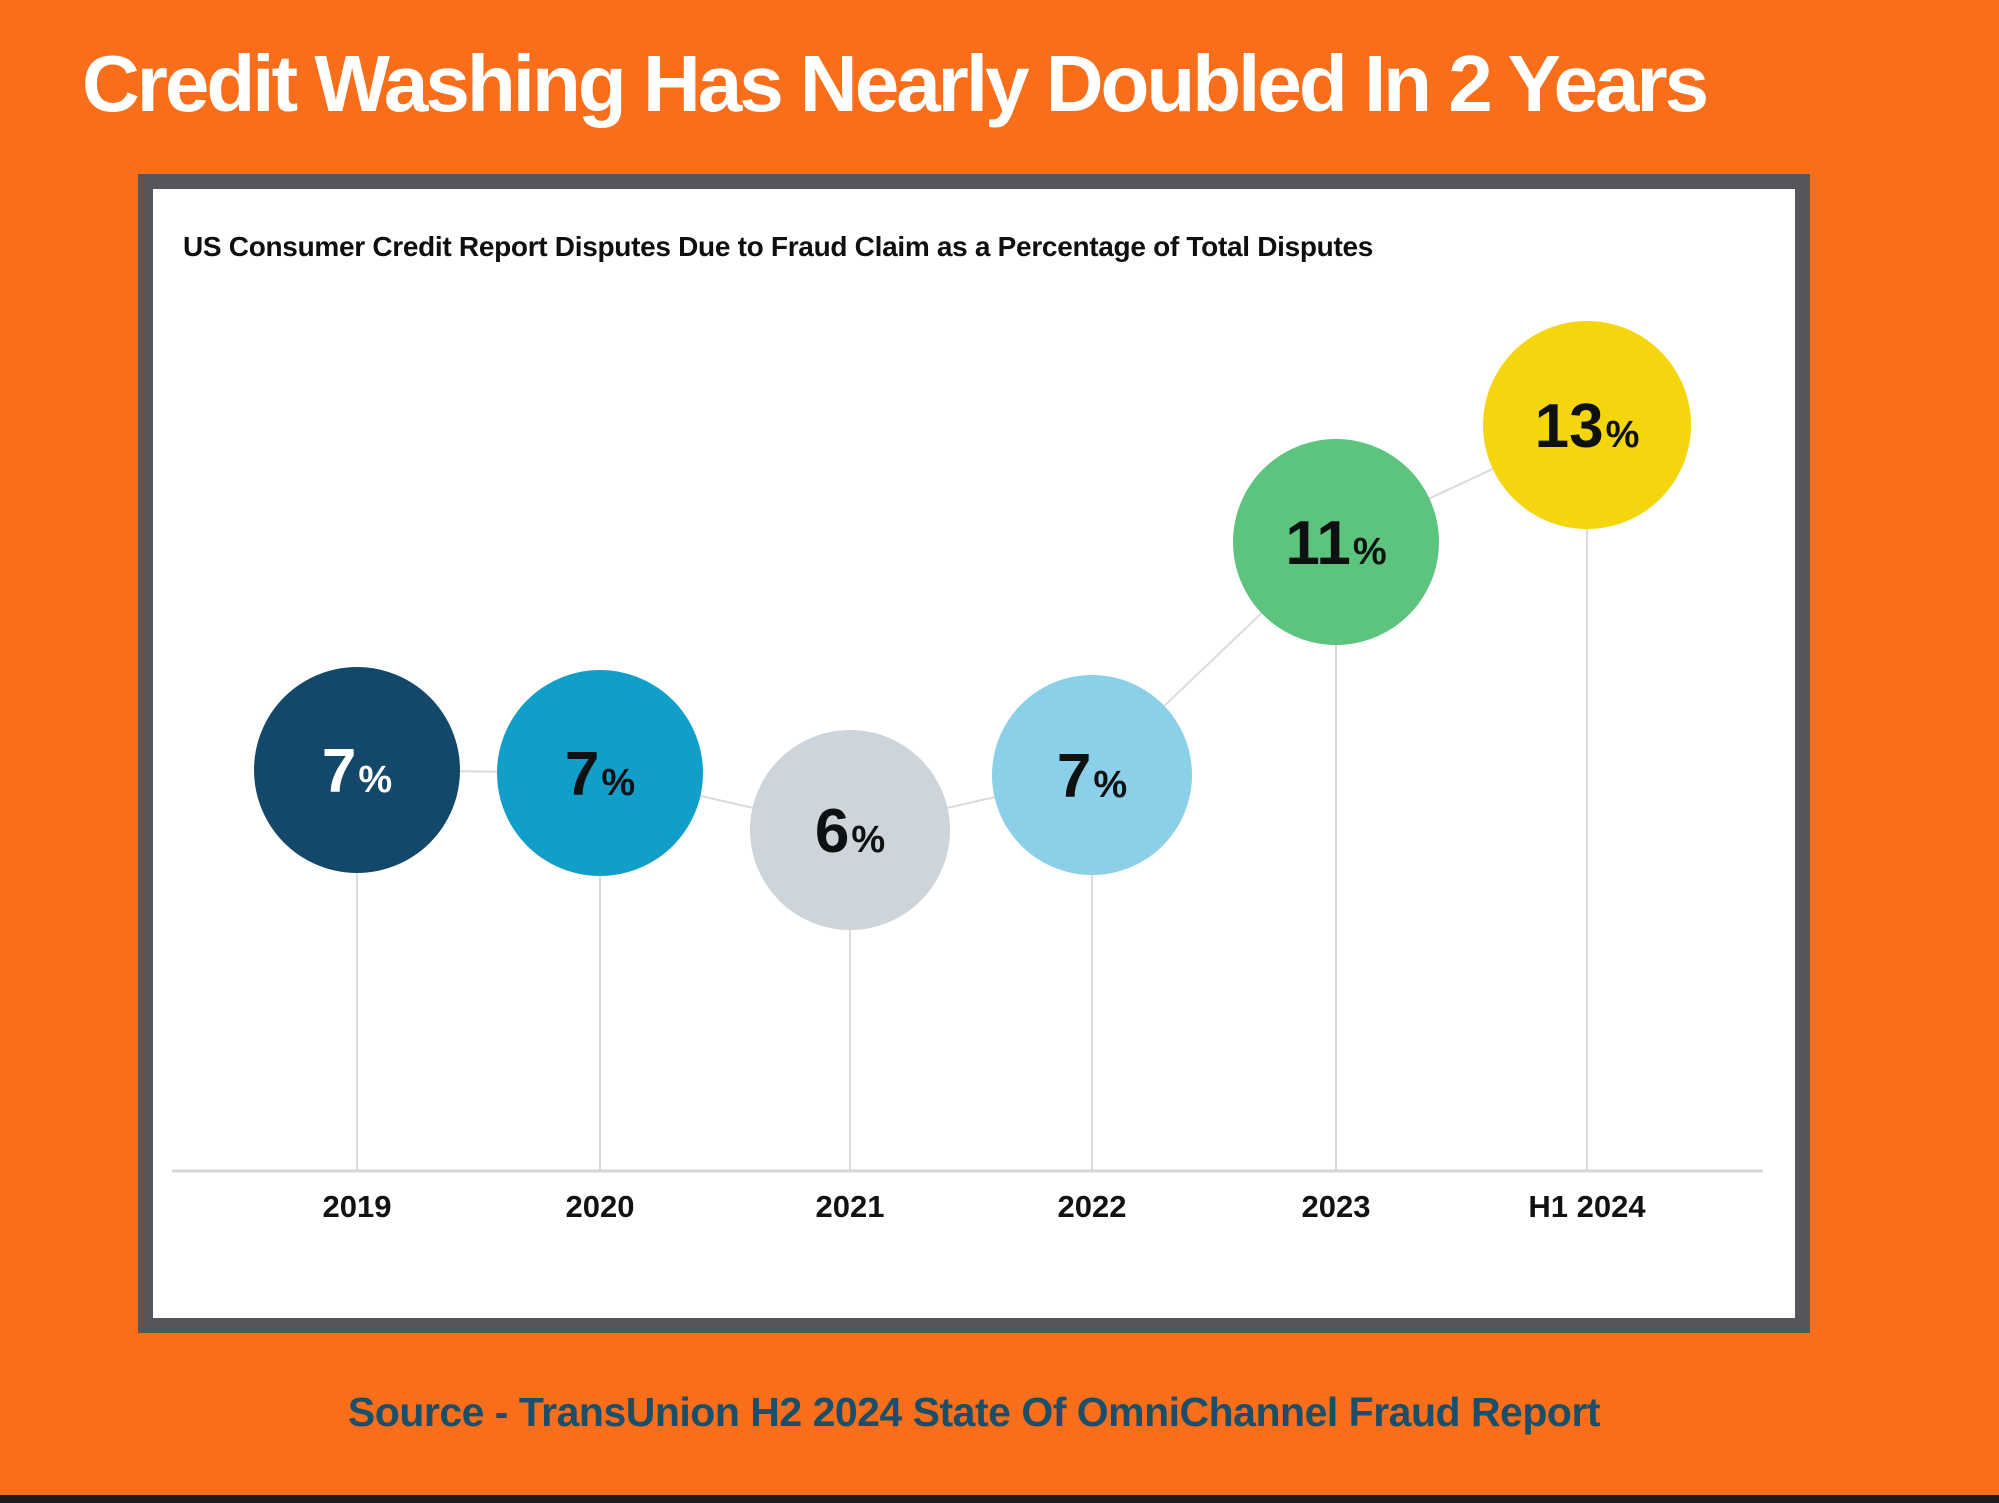 The image size is (1999, 1503). What do you see at coordinates (1569, 426) in the screenshot?
I see `value-text: 13` at bounding box center [1569, 426].